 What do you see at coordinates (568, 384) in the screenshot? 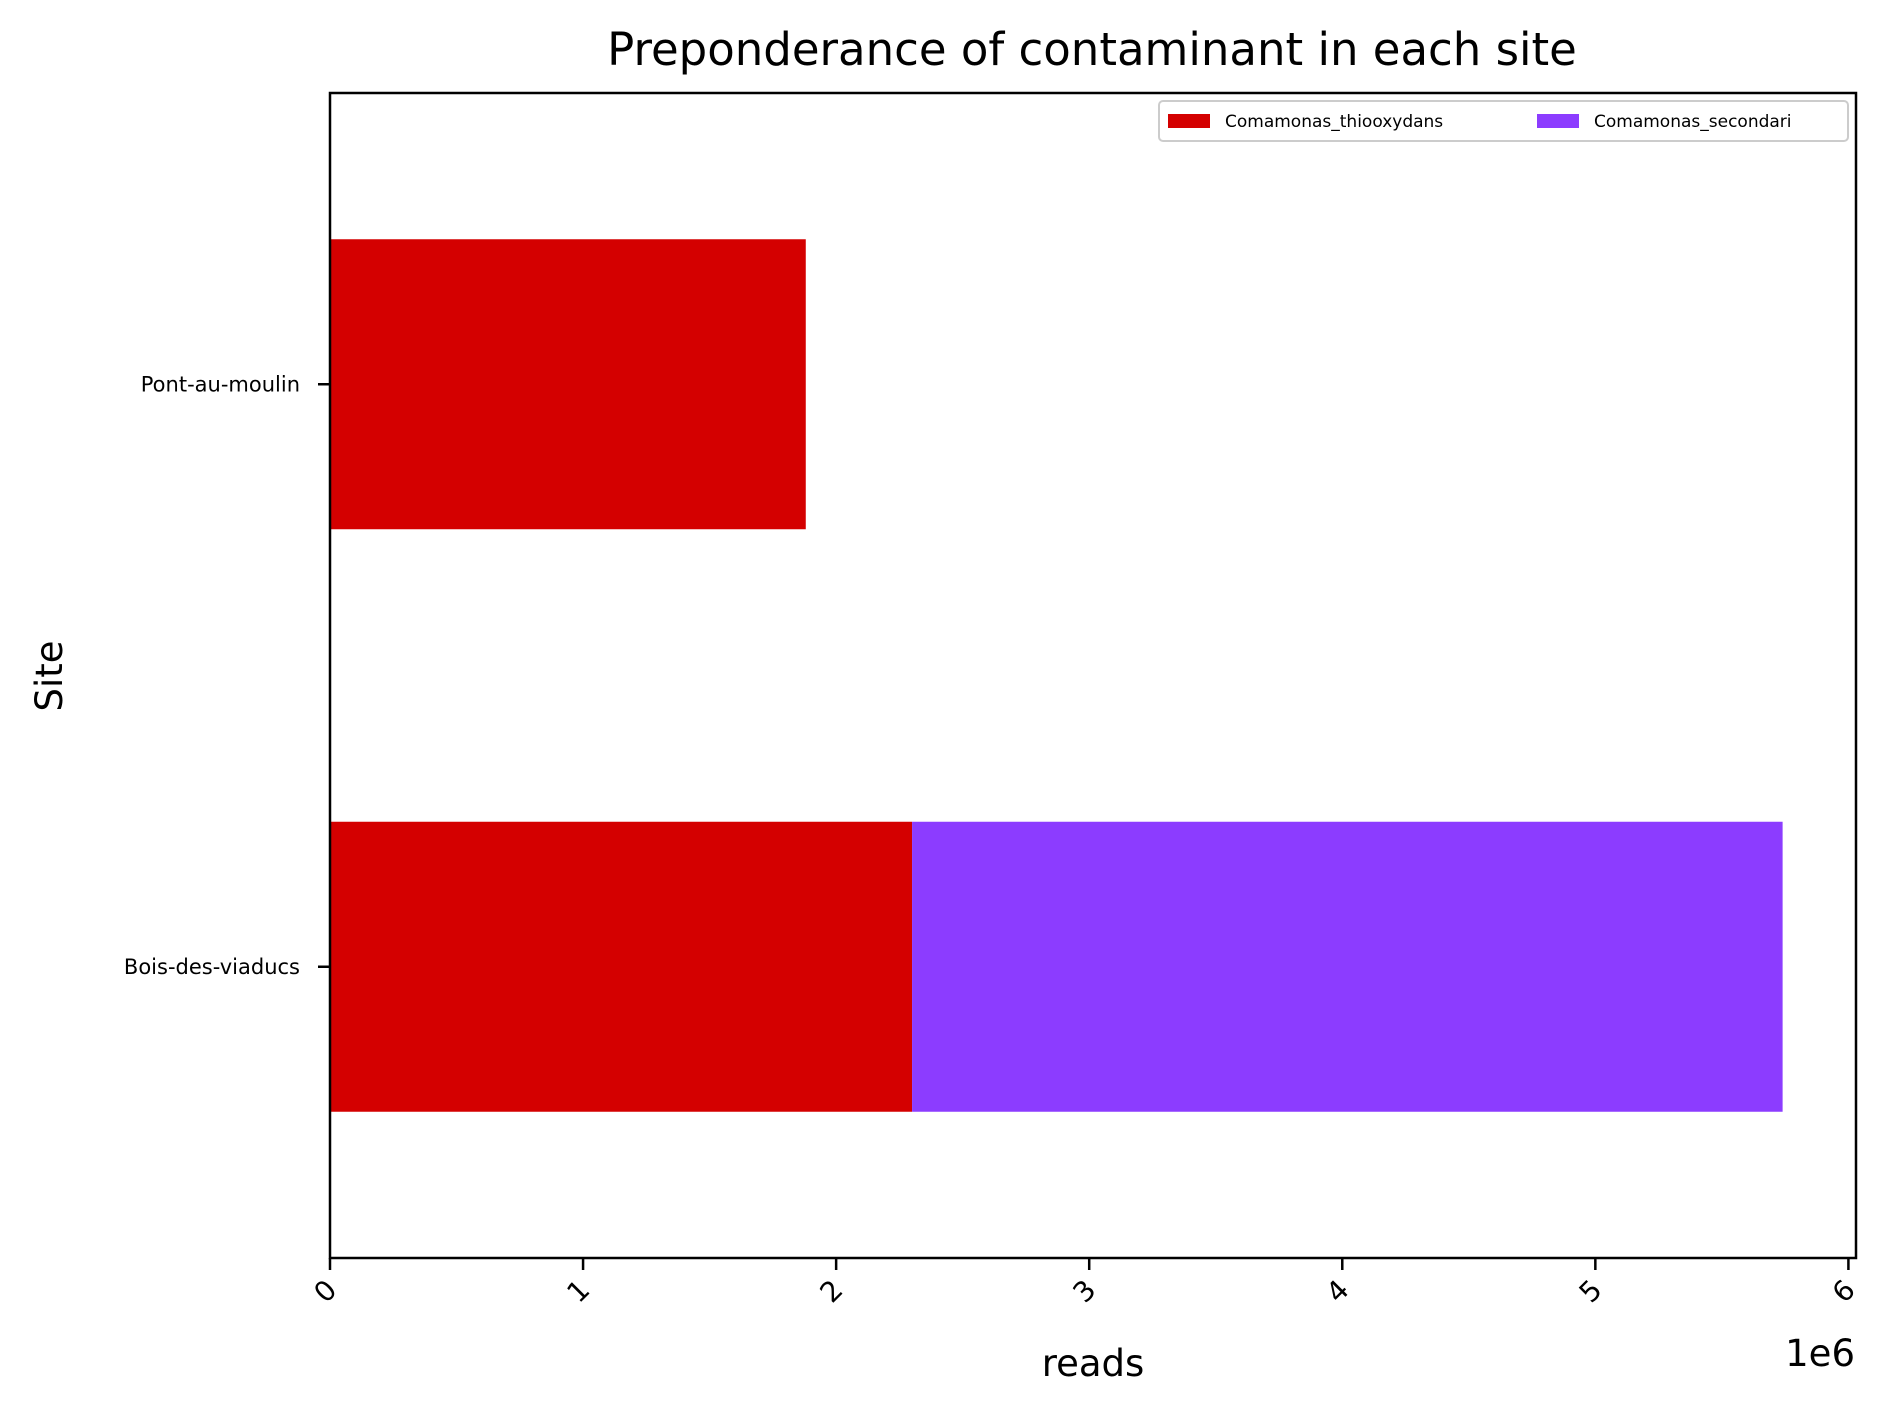
I see `bar-pont-au-moulin-comamonas-thiooxydans` at bounding box center [568, 384].